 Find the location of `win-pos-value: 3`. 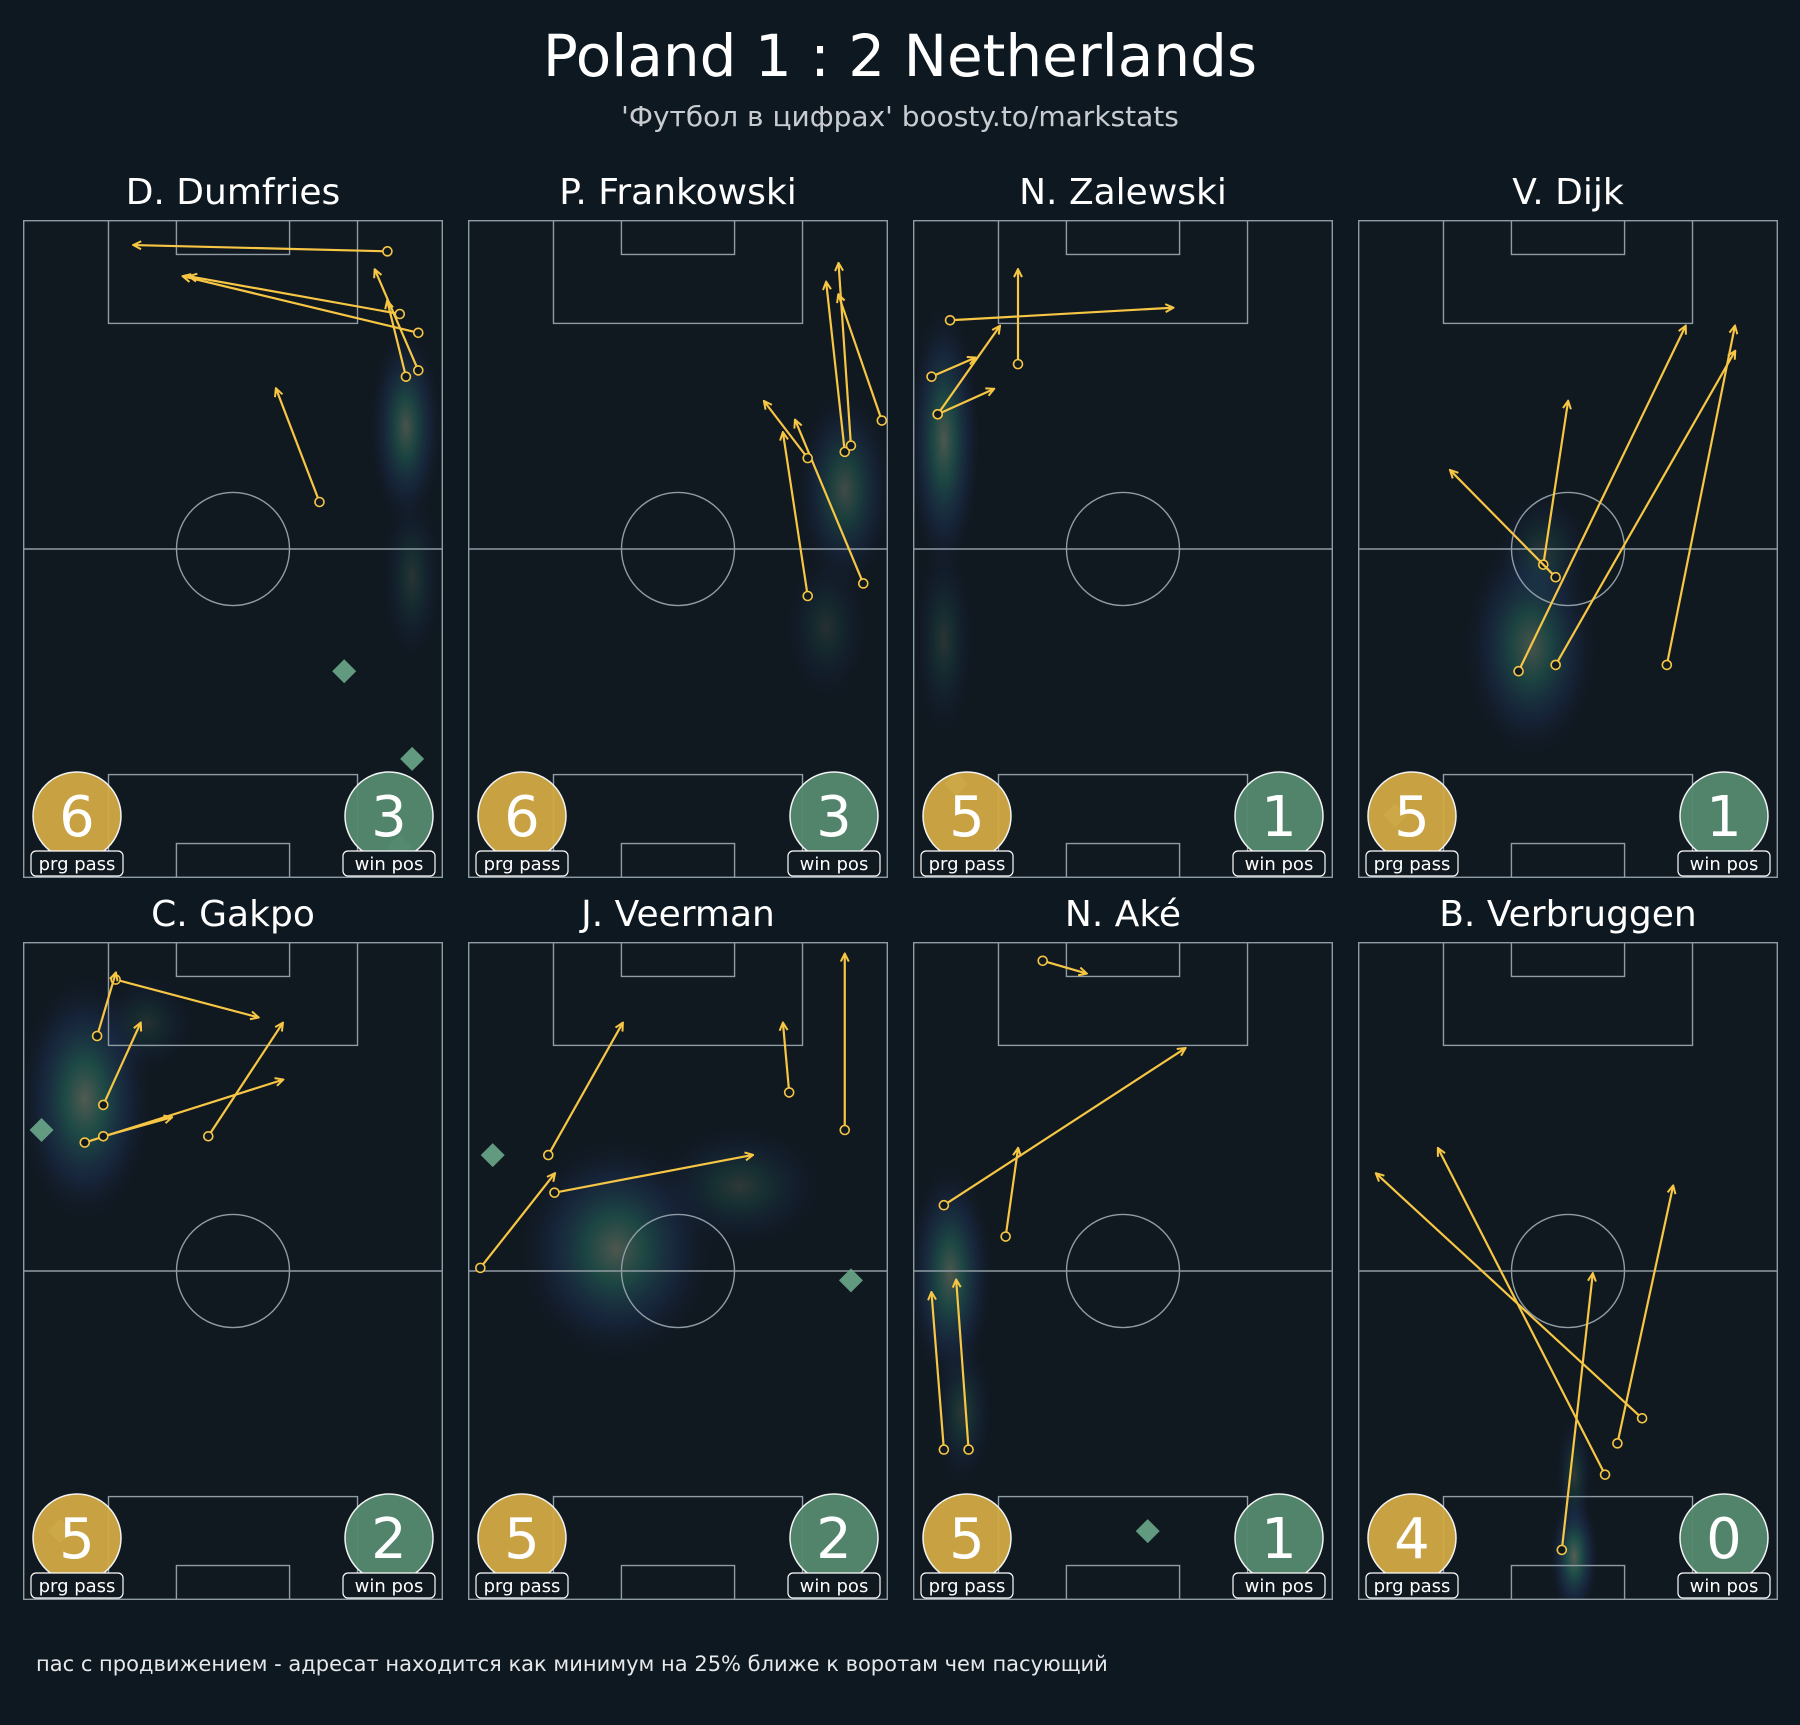

win-pos-value: 3 is located at coordinates (834, 817).